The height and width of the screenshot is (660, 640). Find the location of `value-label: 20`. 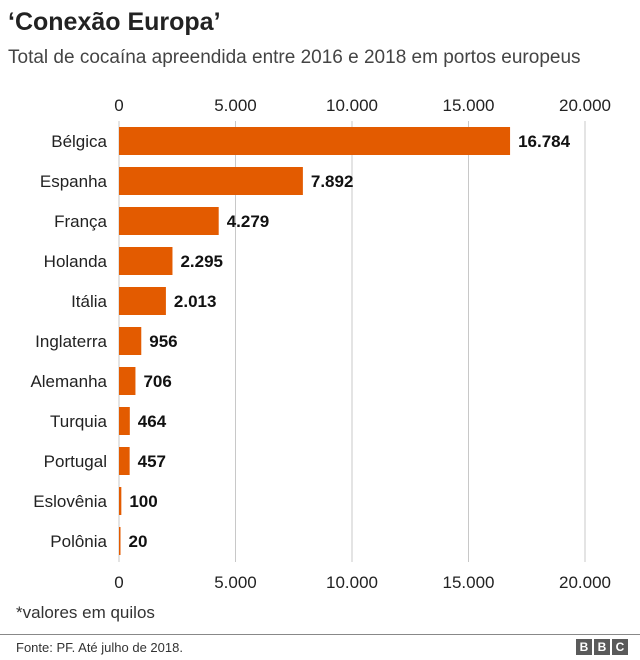

value-label: 20 is located at coordinates (138, 541).